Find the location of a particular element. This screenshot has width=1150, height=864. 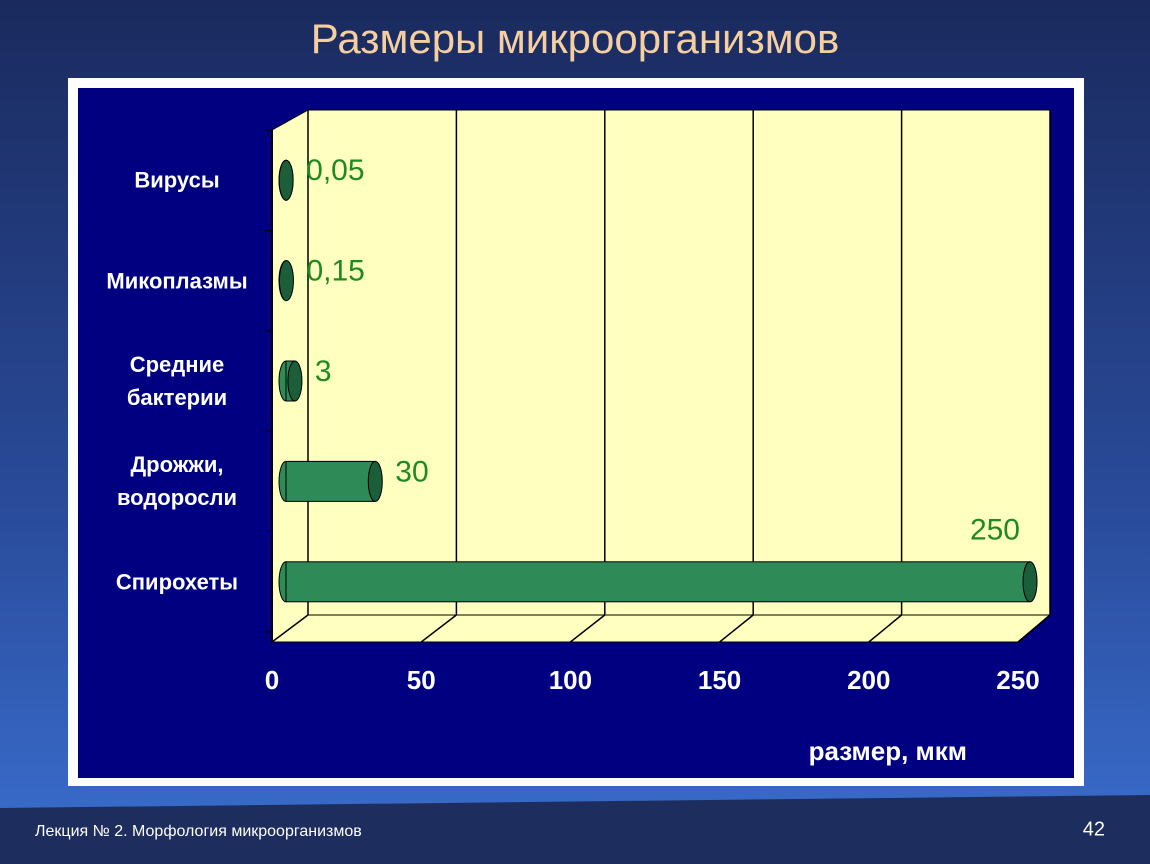

x-tick-label: 50 is located at coordinates (421, 680).